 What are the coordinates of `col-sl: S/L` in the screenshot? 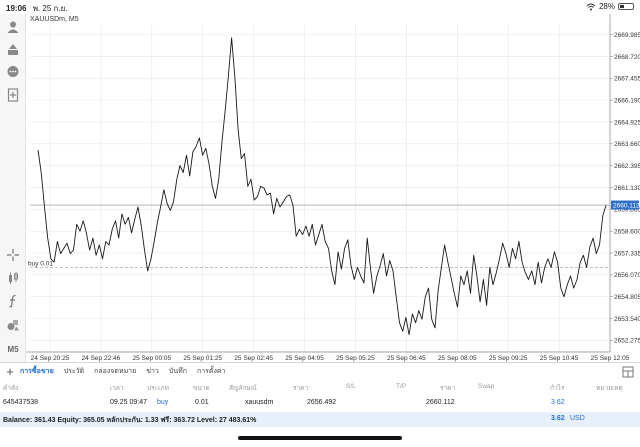 It's located at (351, 386).